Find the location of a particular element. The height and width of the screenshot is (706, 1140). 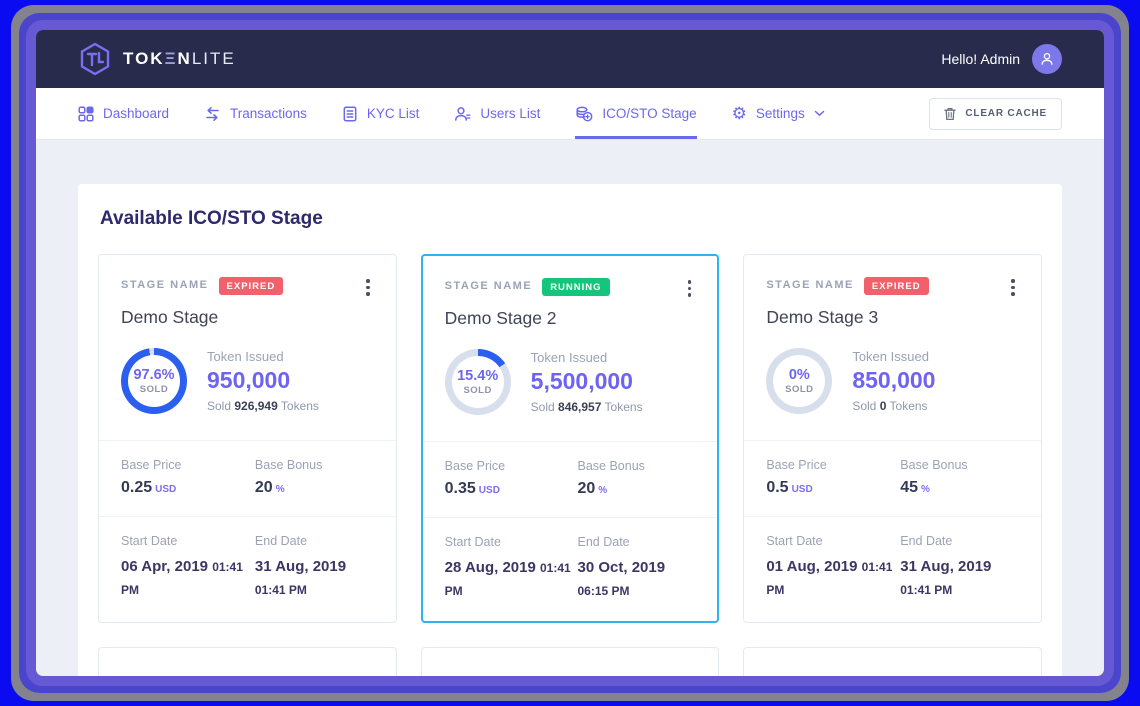

tab-label: Settings is located at coordinates (780, 113).